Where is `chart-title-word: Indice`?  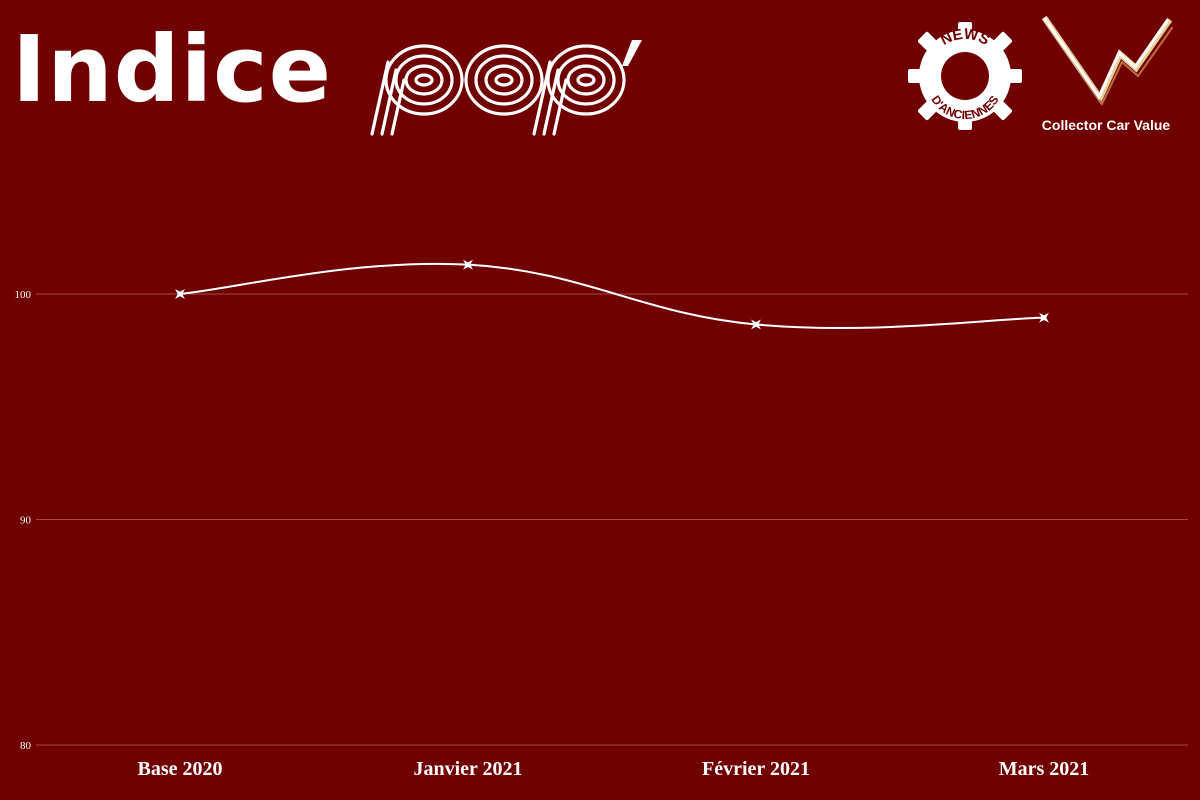 chart-title-word: Indice is located at coordinates (172, 69).